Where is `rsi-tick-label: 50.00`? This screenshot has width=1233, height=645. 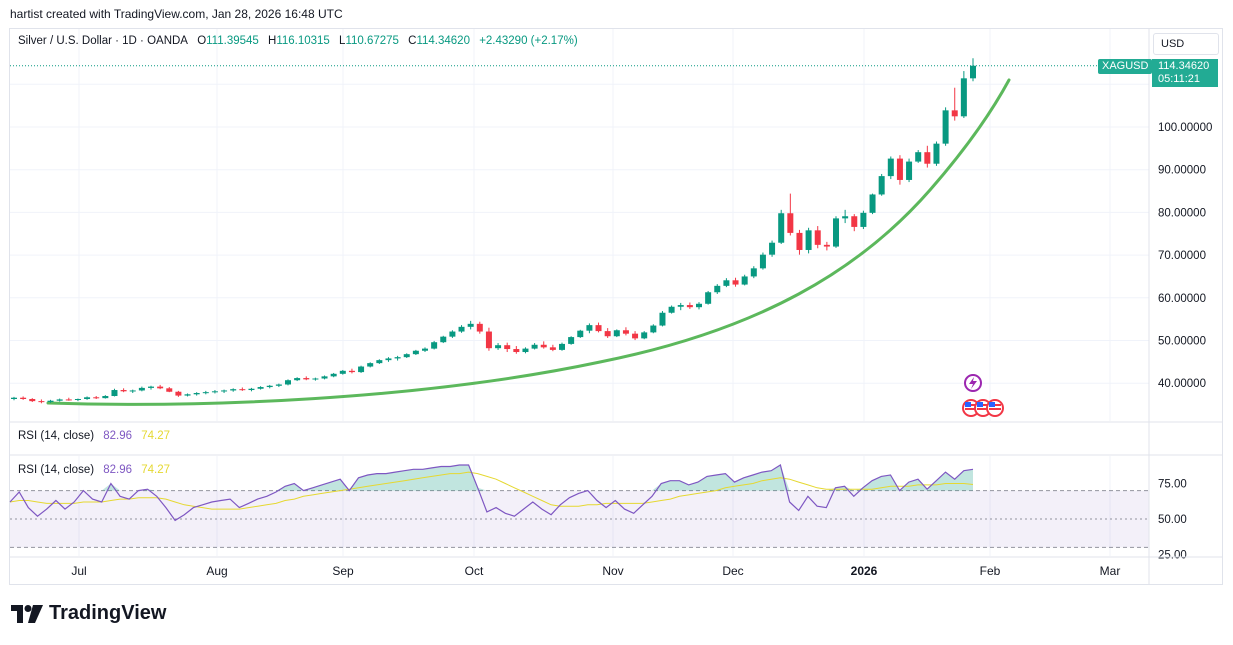 rsi-tick-label: 50.00 is located at coordinates (1172, 520).